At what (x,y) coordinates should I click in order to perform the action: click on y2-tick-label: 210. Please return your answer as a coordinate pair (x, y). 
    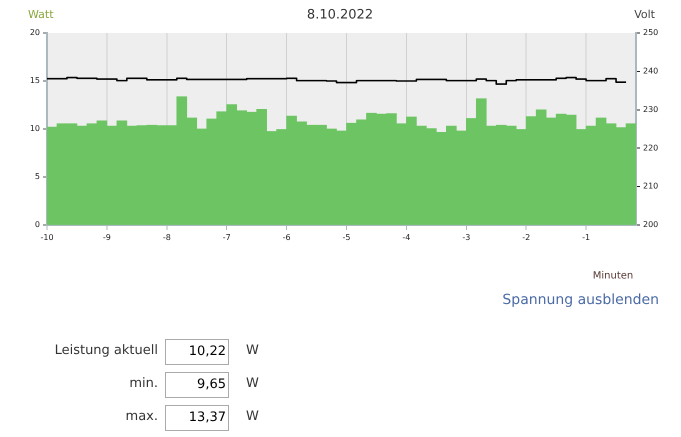
    Looking at the image, I should click on (650, 186).